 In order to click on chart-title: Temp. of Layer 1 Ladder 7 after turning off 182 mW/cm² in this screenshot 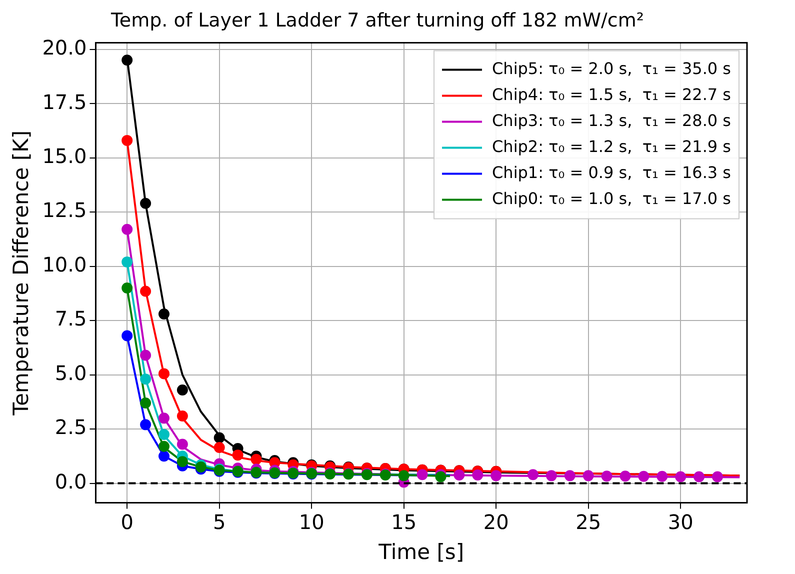, I will do `click(377, 20)`.